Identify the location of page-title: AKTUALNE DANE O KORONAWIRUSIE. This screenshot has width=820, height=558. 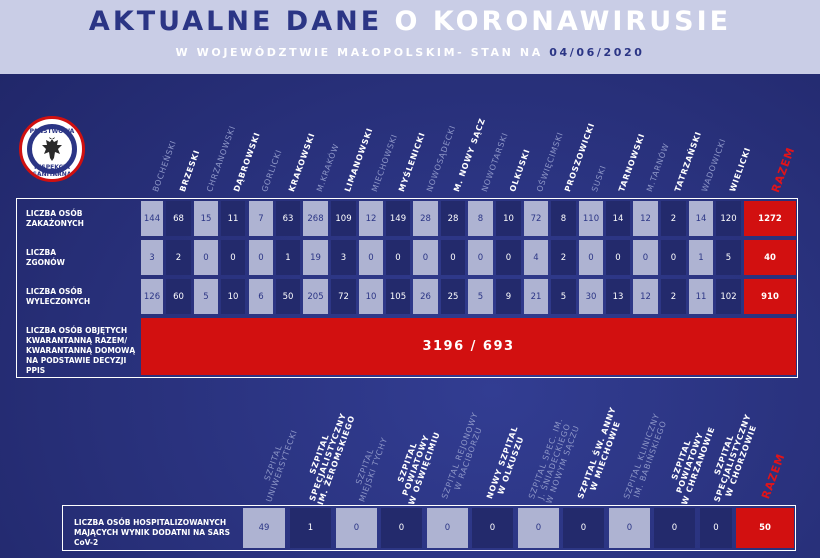
(410, 21).